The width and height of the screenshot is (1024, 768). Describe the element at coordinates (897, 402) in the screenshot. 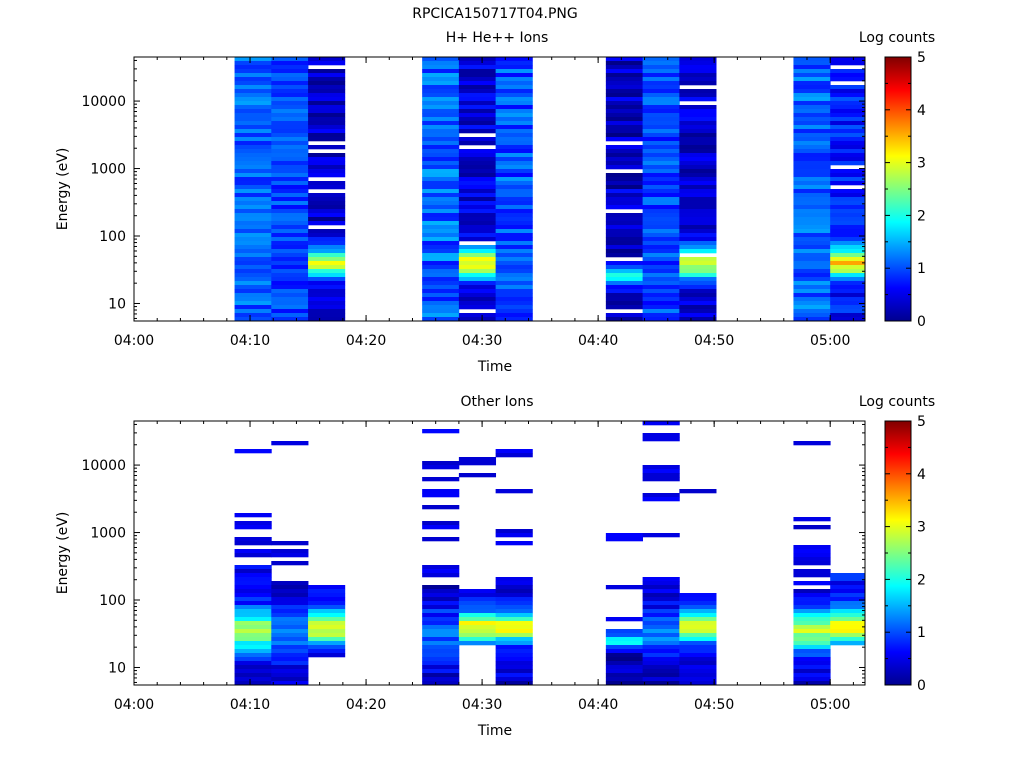

I see `panel-2-colorbar-label: Log counts` at that location.